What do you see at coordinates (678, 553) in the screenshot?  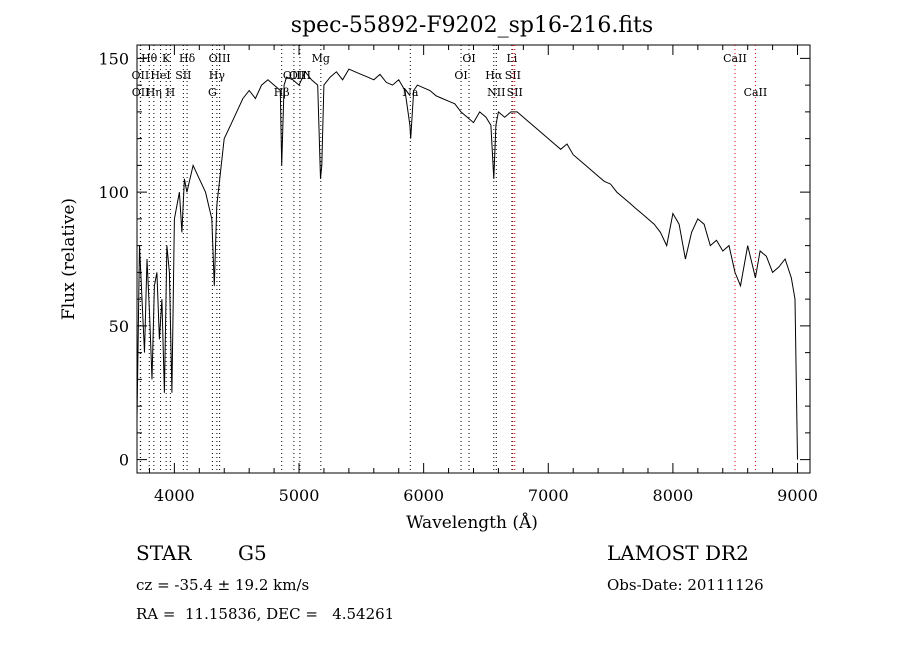 I see `survey-name: LAMOST DR2` at bounding box center [678, 553].